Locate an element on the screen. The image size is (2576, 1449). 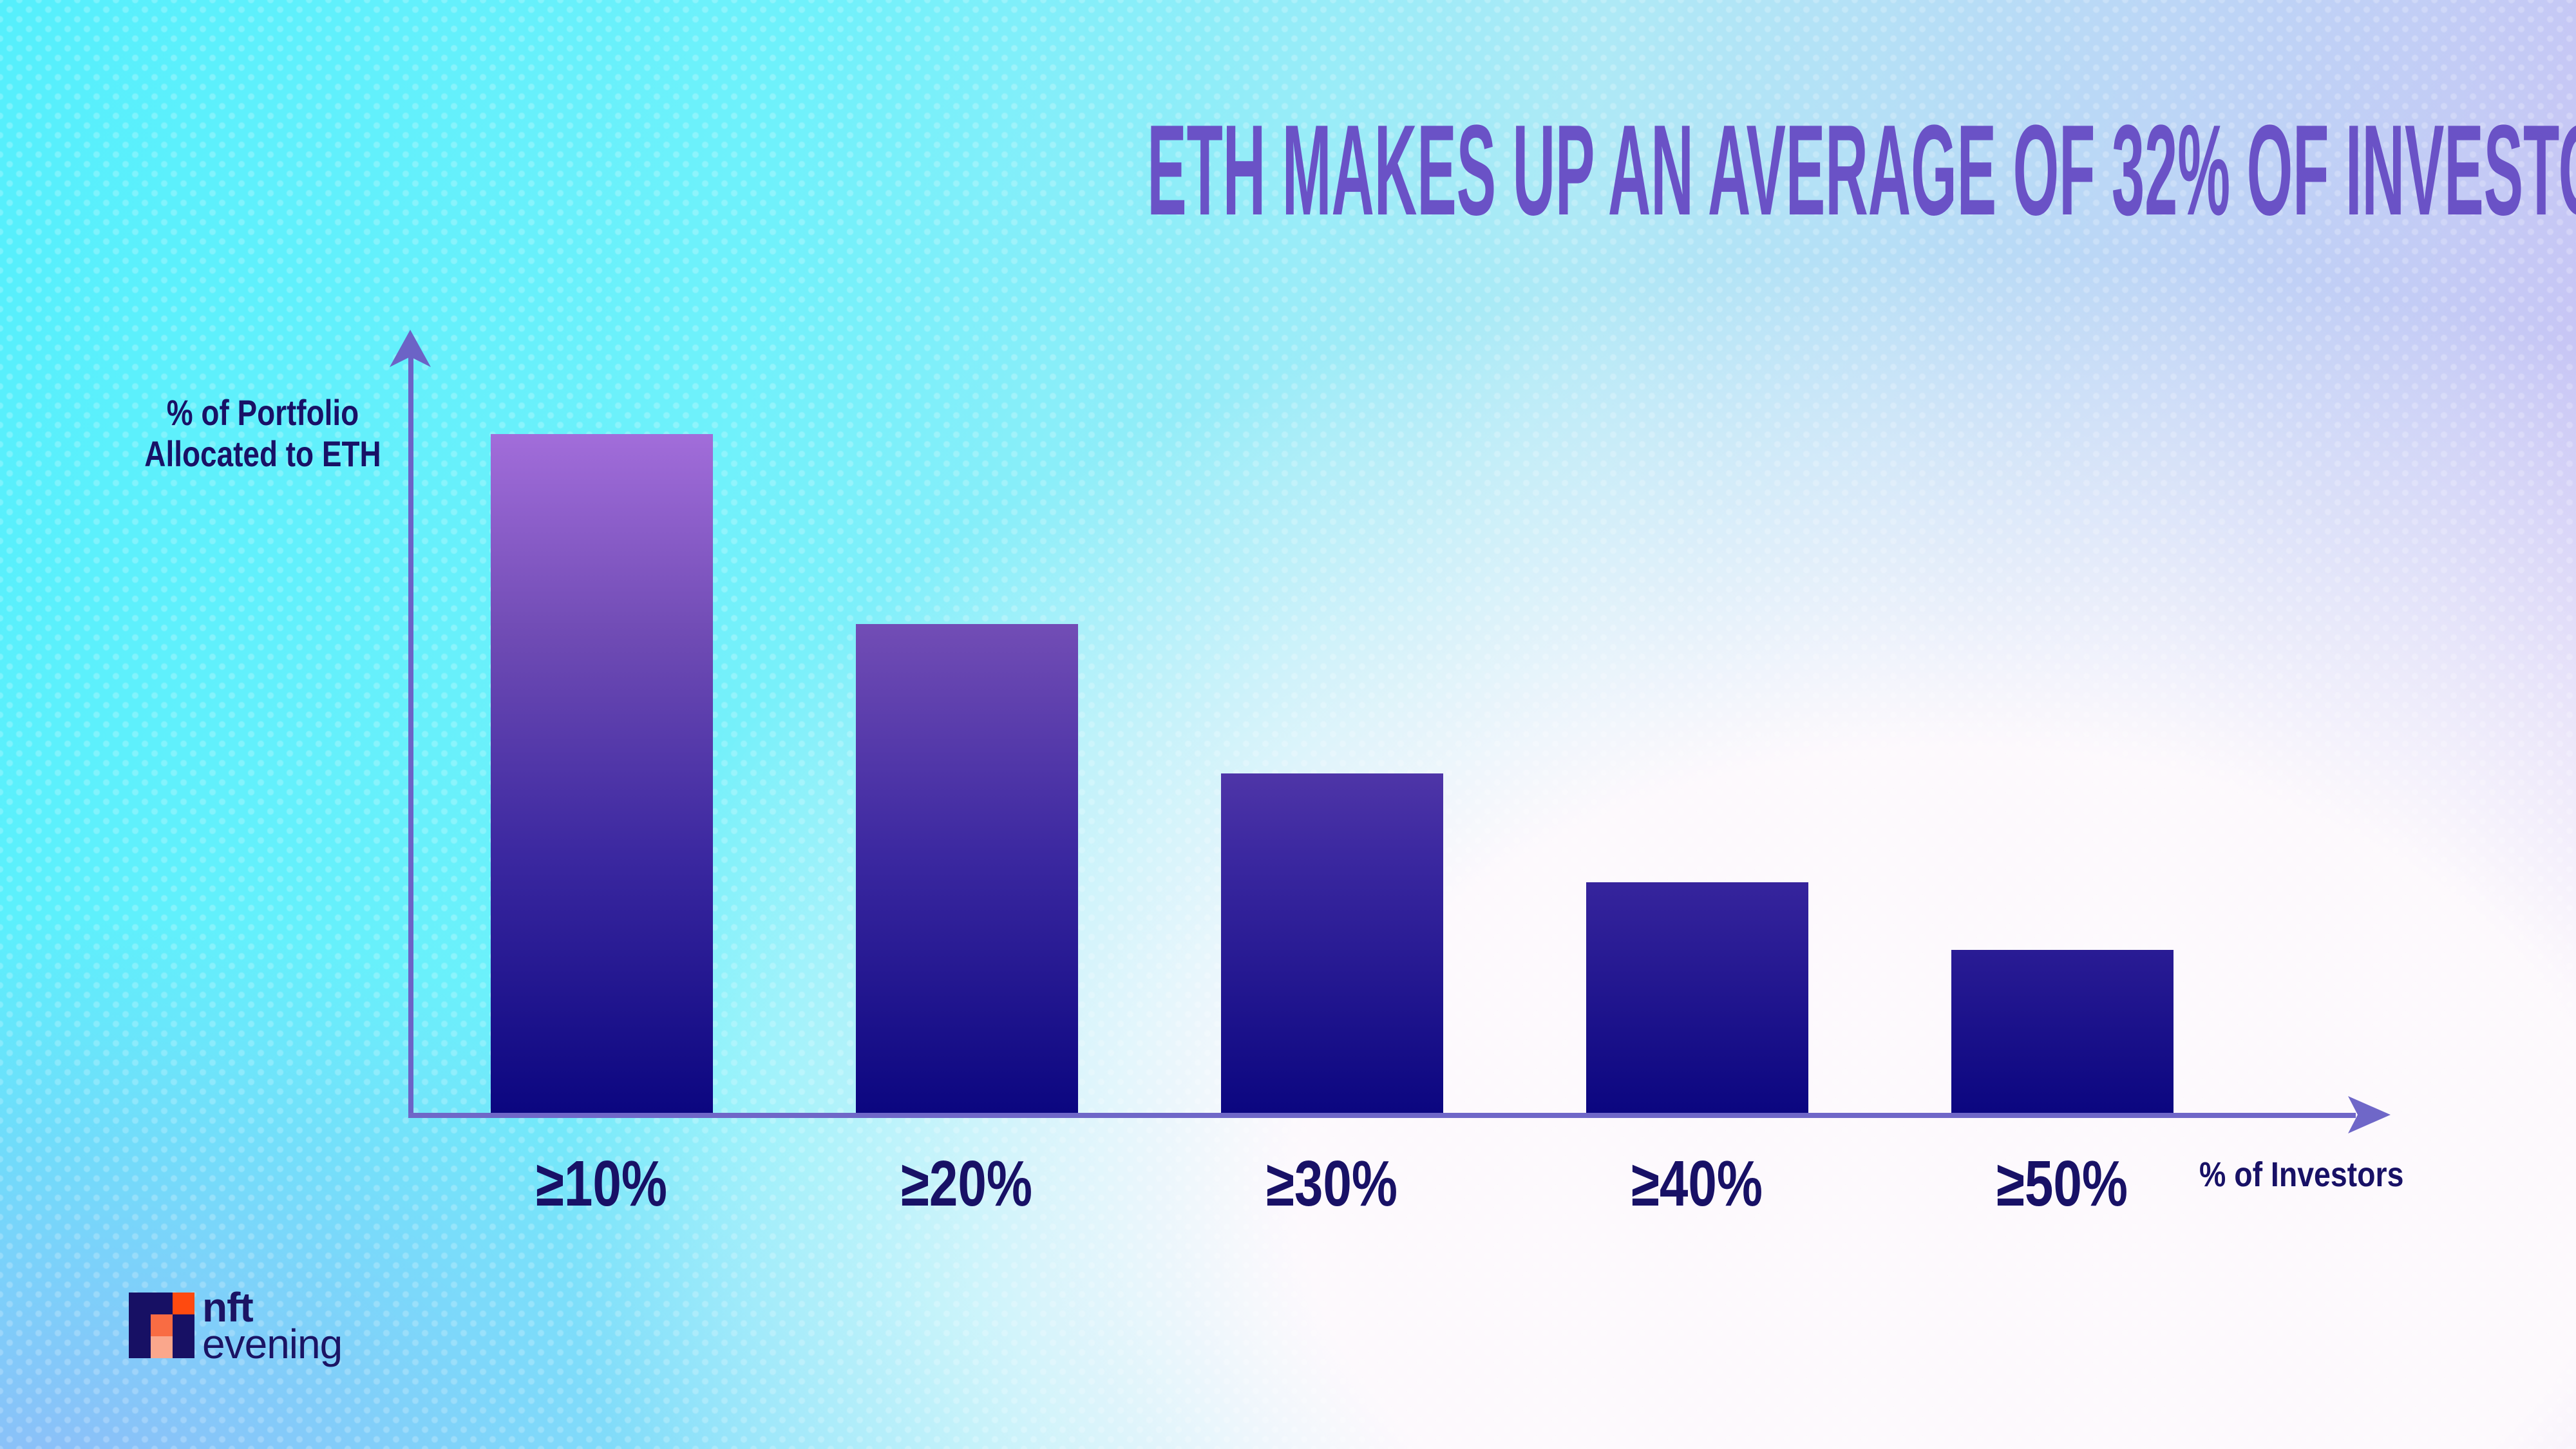
x-axis-label: % of Investors is located at coordinates (2301, 1174).